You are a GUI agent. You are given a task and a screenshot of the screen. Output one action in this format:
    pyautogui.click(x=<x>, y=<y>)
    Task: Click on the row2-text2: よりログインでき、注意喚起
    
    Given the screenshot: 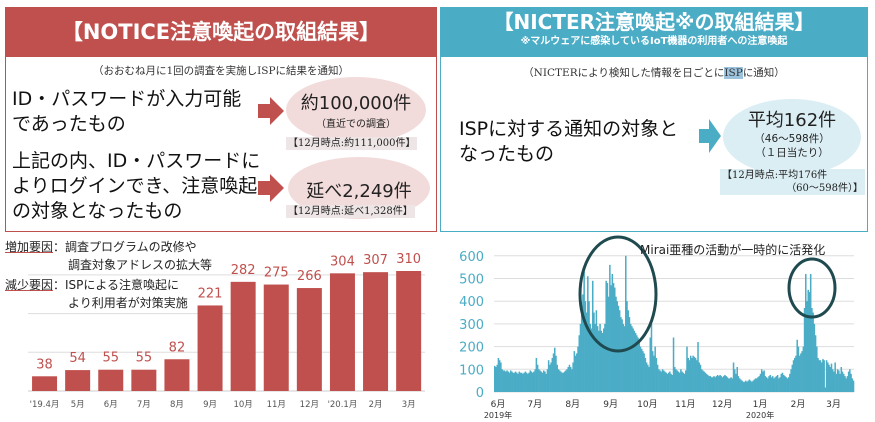 What is the action you would take?
    pyautogui.click(x=135, y=186)
    